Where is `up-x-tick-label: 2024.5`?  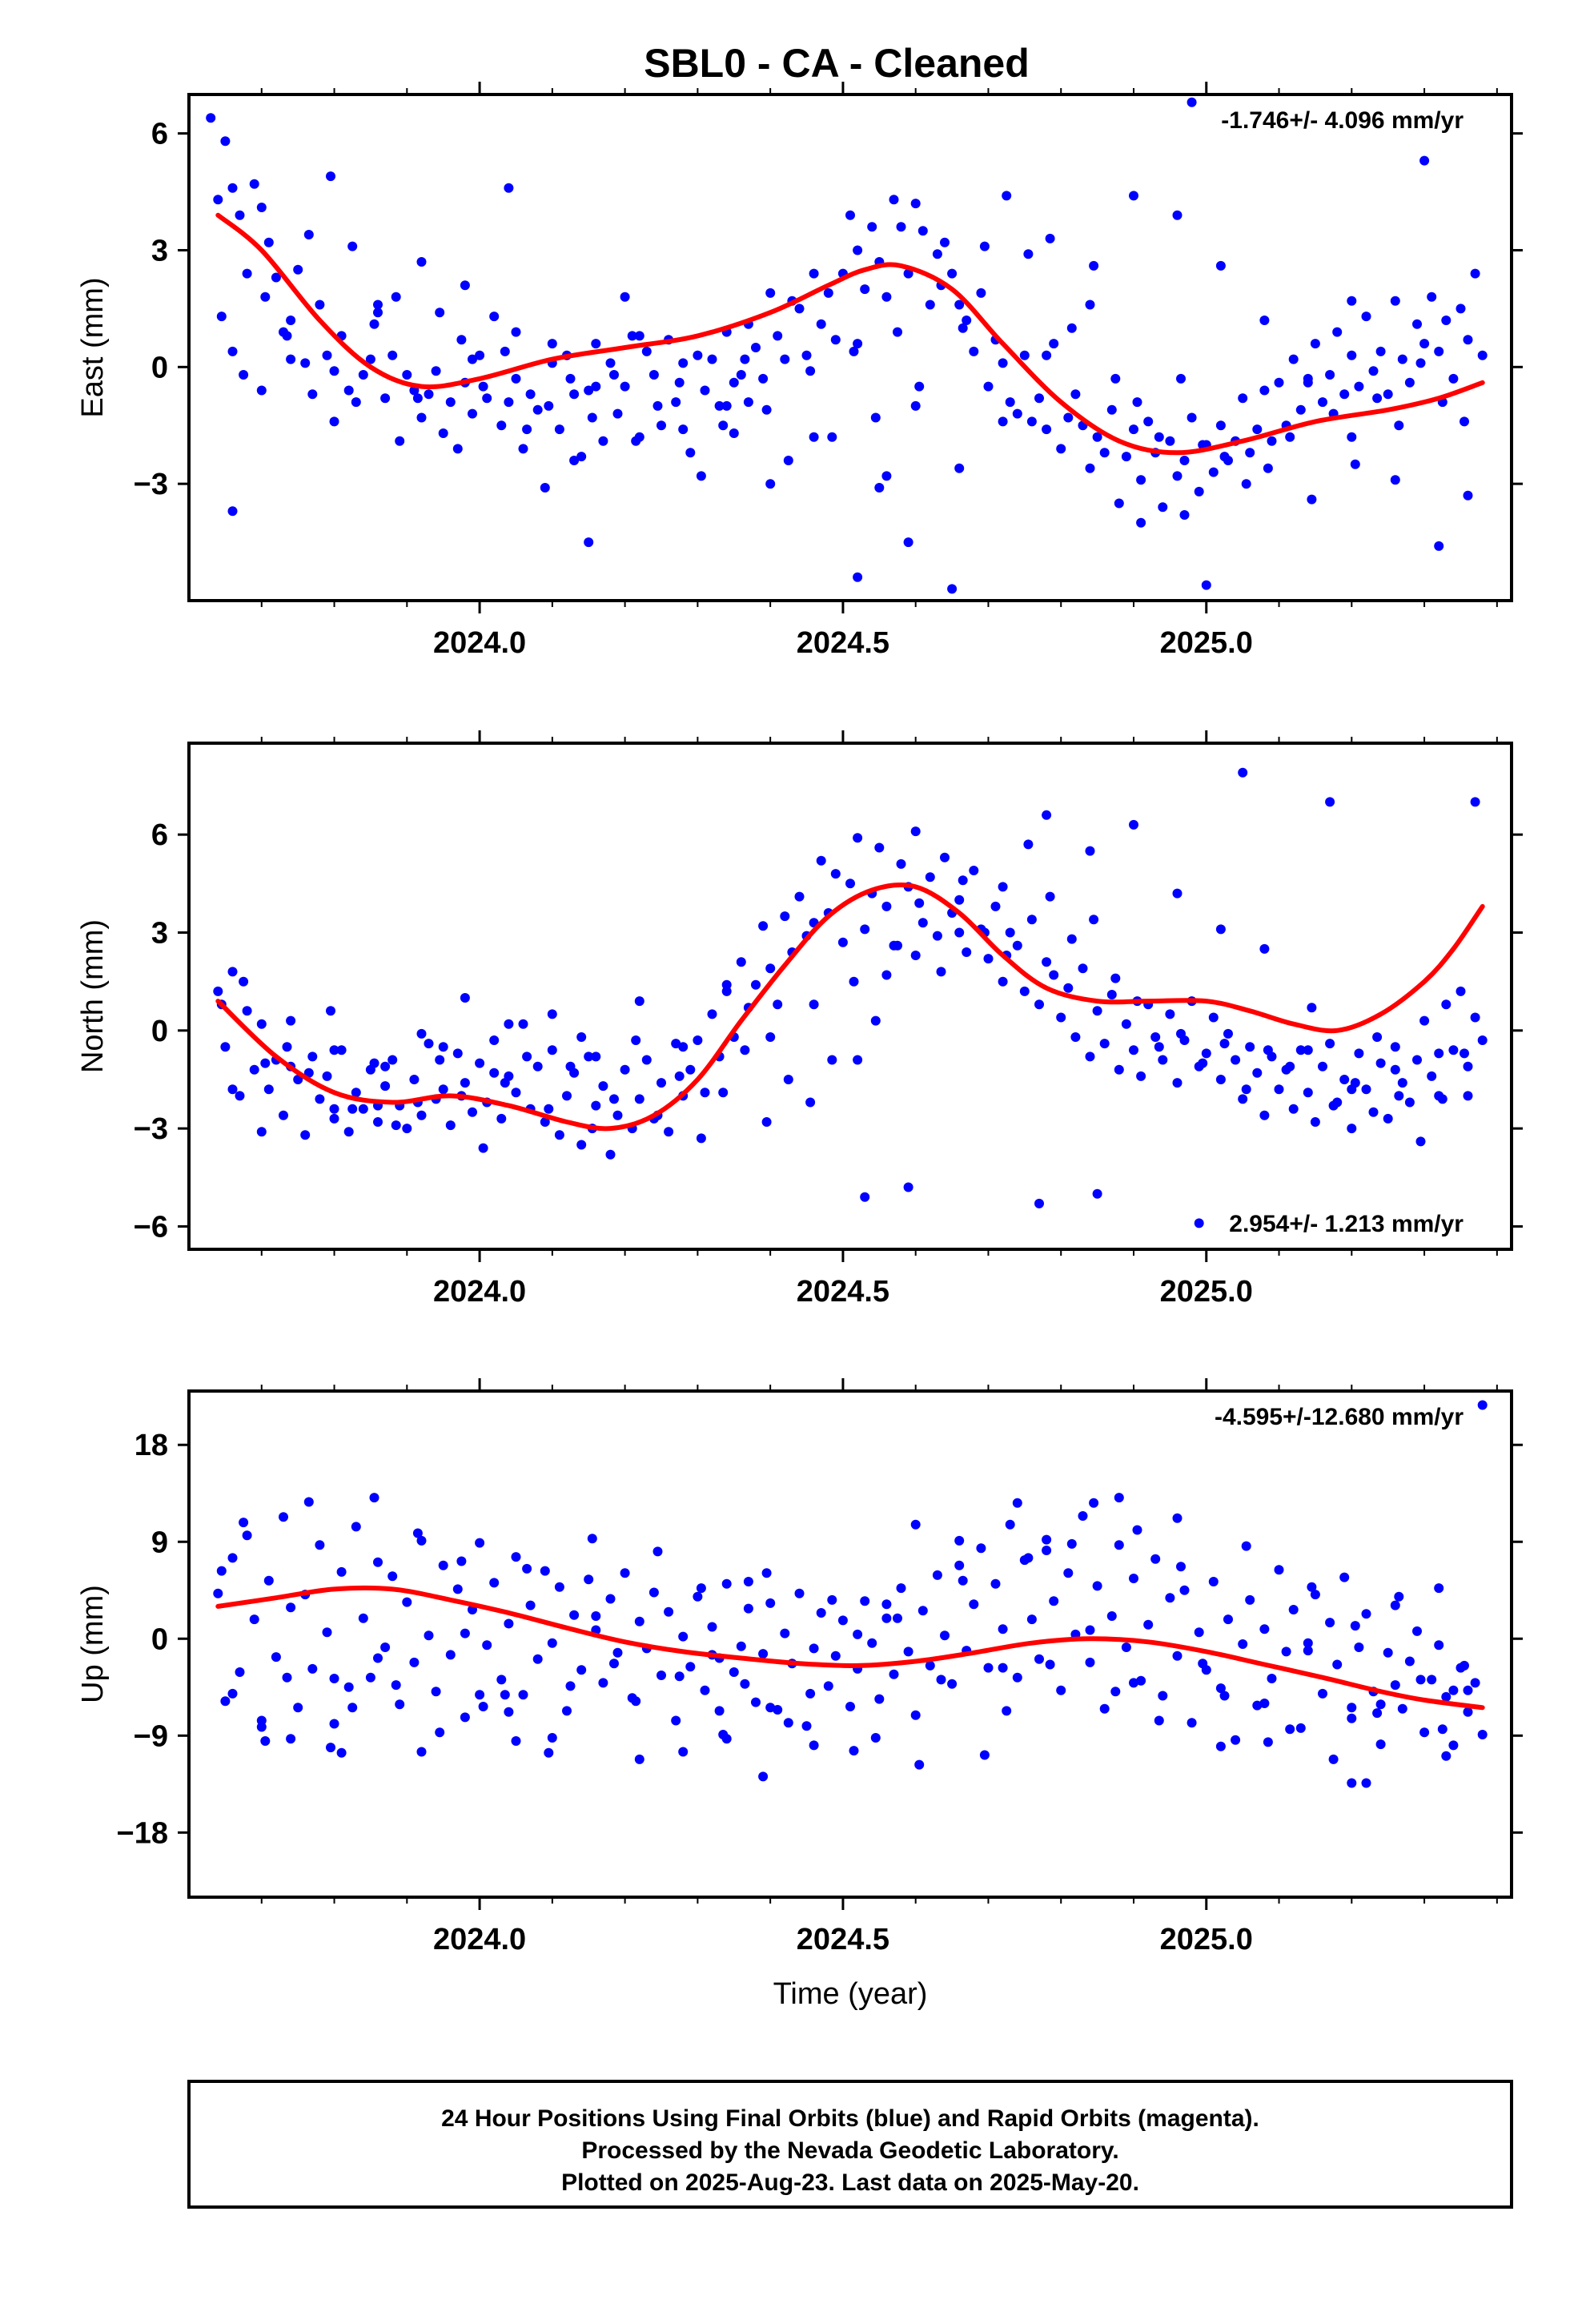 up-x-tick-label: 2024.5 is located at coordinates (843, 1940).